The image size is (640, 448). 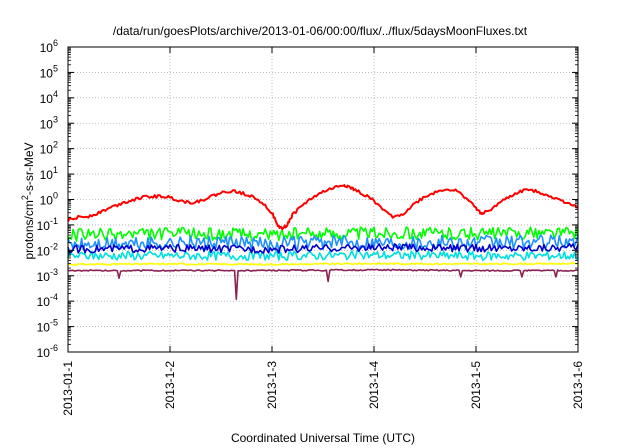 I want to click on y-tick-label: 10⁻², so click(x=47, y=249).